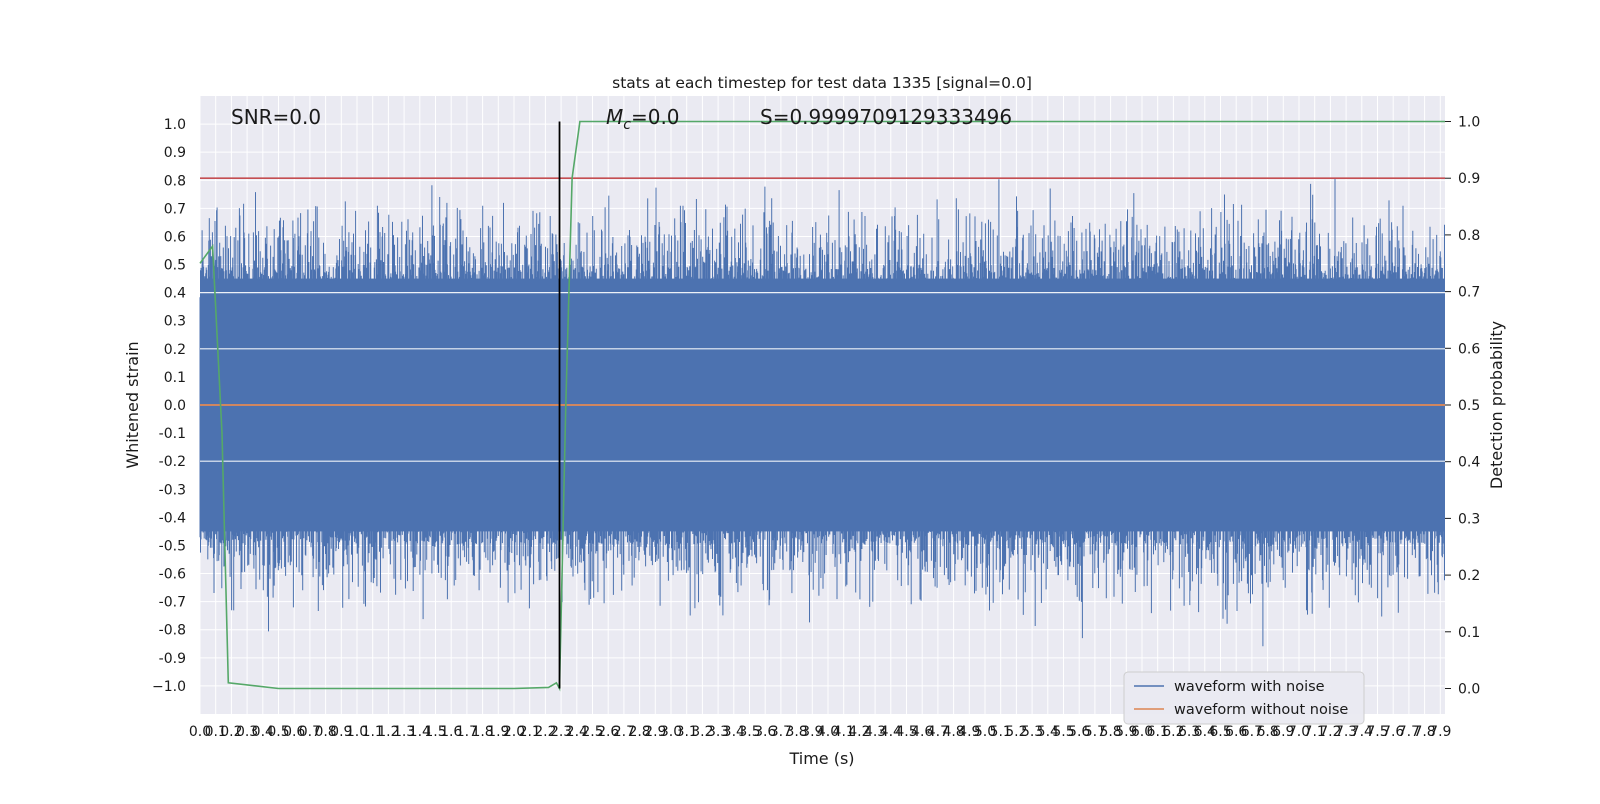  What do you see at coordinates (175, 322) in the screenshot?
I see `y-tick-label: 0.3` at bounding box center [175, 322].